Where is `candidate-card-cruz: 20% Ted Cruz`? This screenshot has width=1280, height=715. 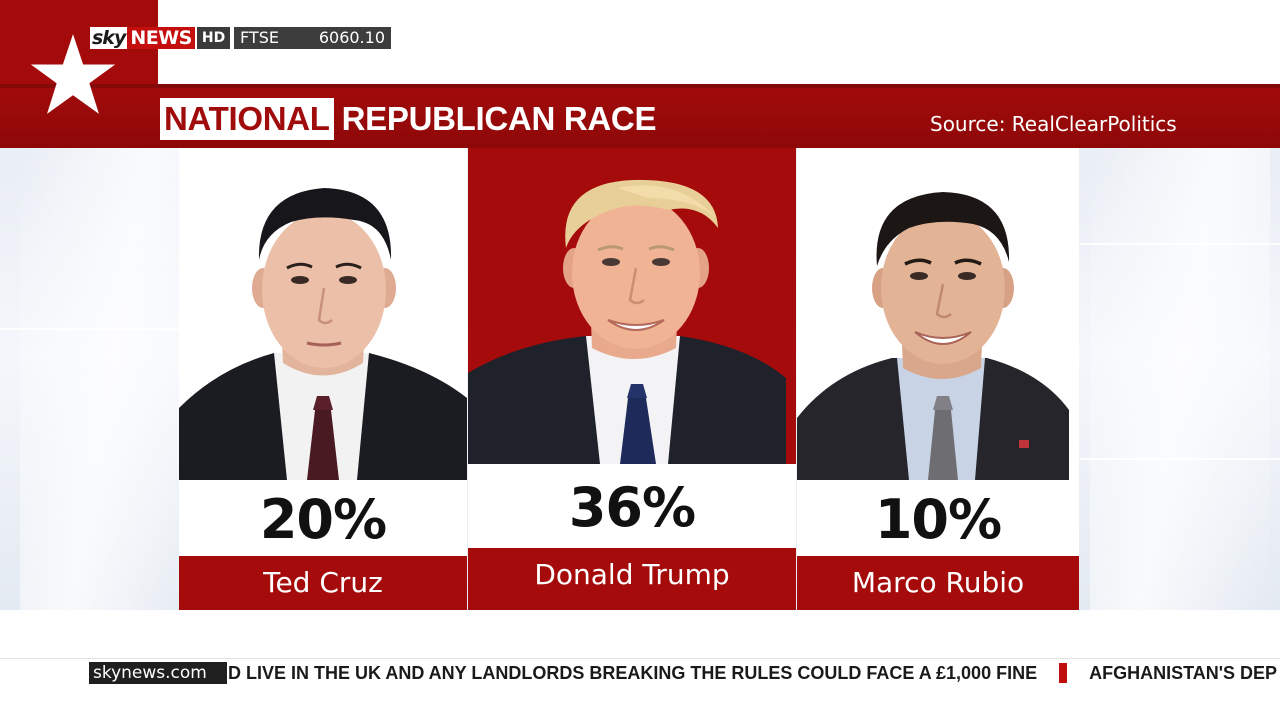
candidate-card-cruz: 20% Ted Cruz is located at coordinates (323, 379).